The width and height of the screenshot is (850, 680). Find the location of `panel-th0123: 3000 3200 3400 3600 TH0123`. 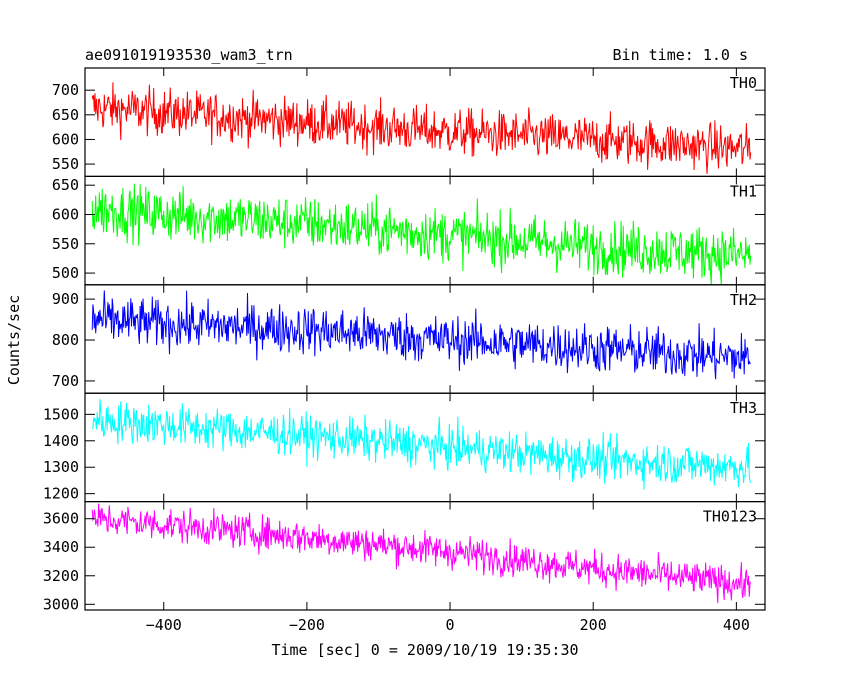

panel-th0123: 3000 3200 3400 3600 TH0123 is located at coordinates (404, 557).